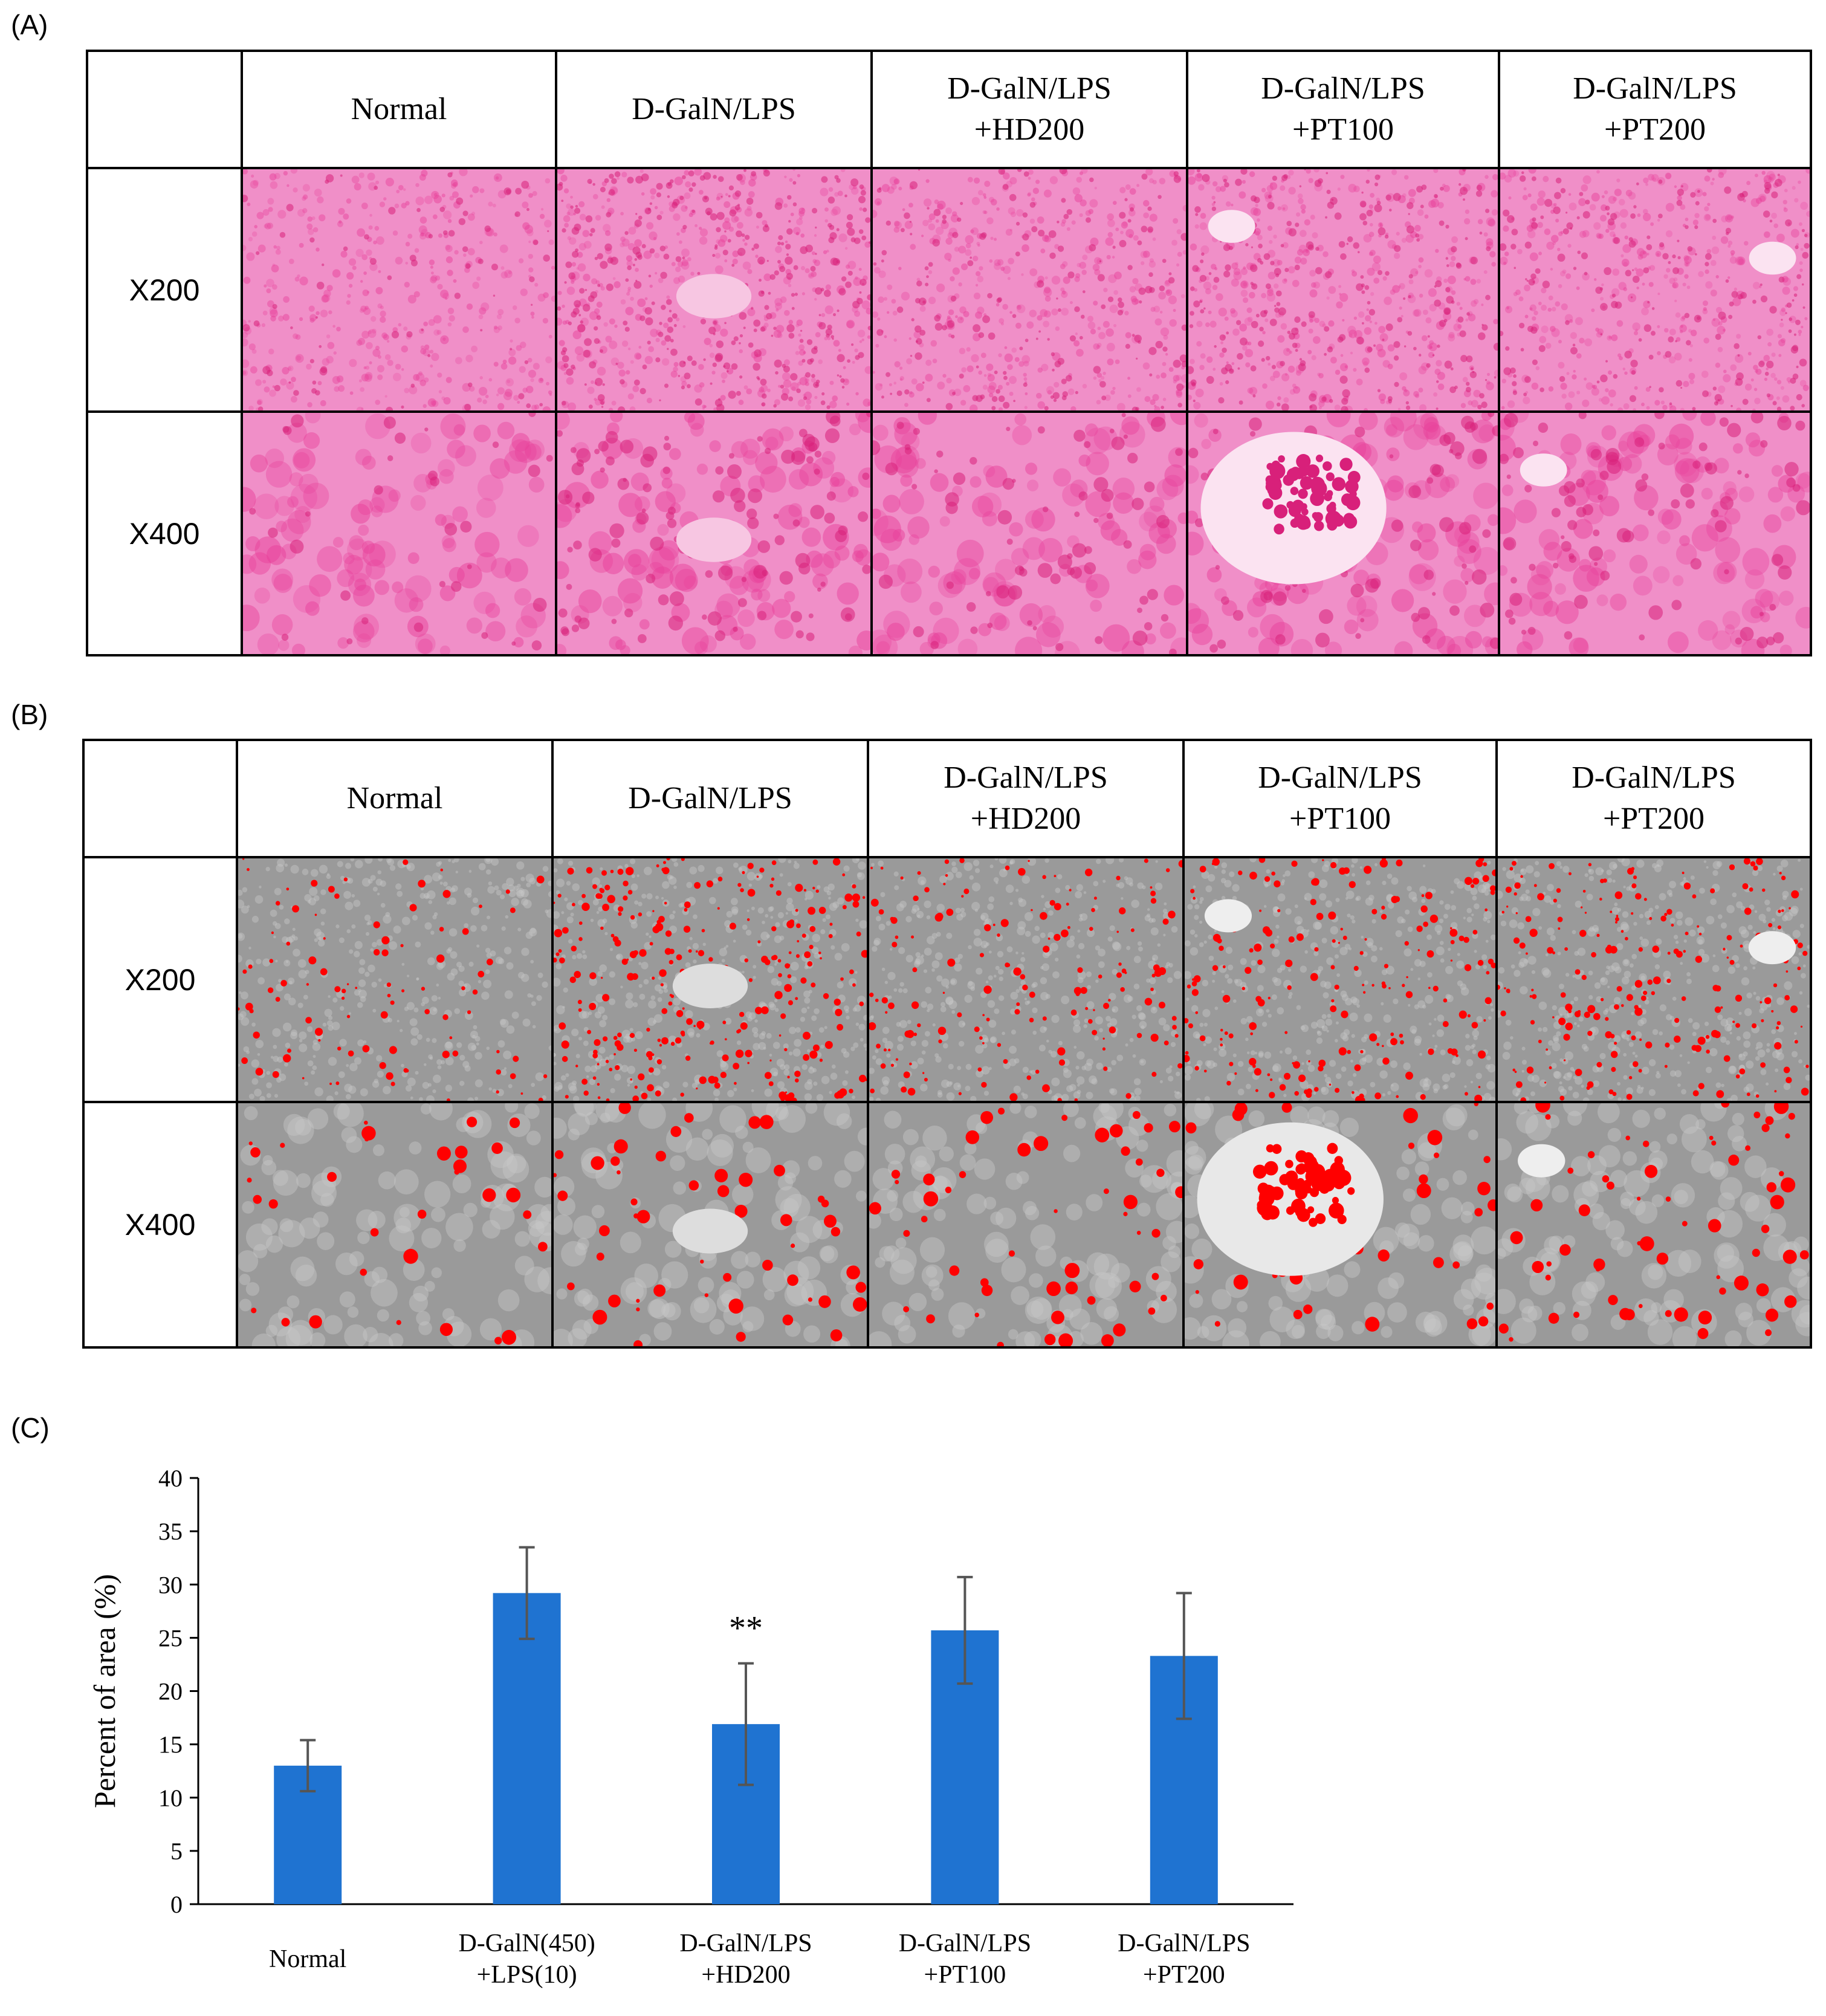 The width and height of the screenshot is (1826, 2016). What do you see at coordinates (170, 1692) in the screenshot?
I see `y-tick-label: 20` at bounding box center [170, 1692].